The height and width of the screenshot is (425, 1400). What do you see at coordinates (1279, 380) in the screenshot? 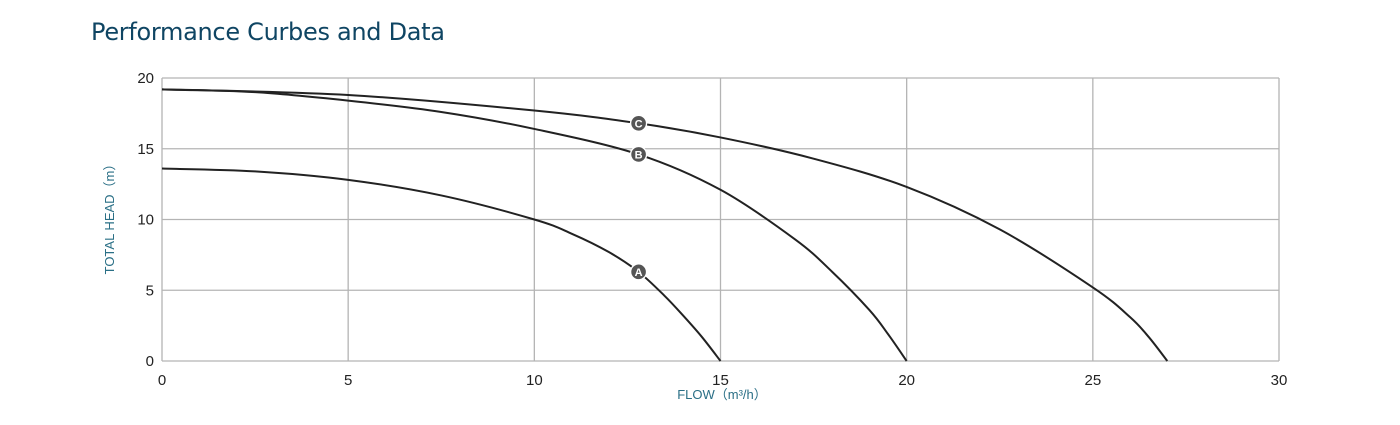
I see `x-tick-label: 30` at bounding box center [1279, 380].